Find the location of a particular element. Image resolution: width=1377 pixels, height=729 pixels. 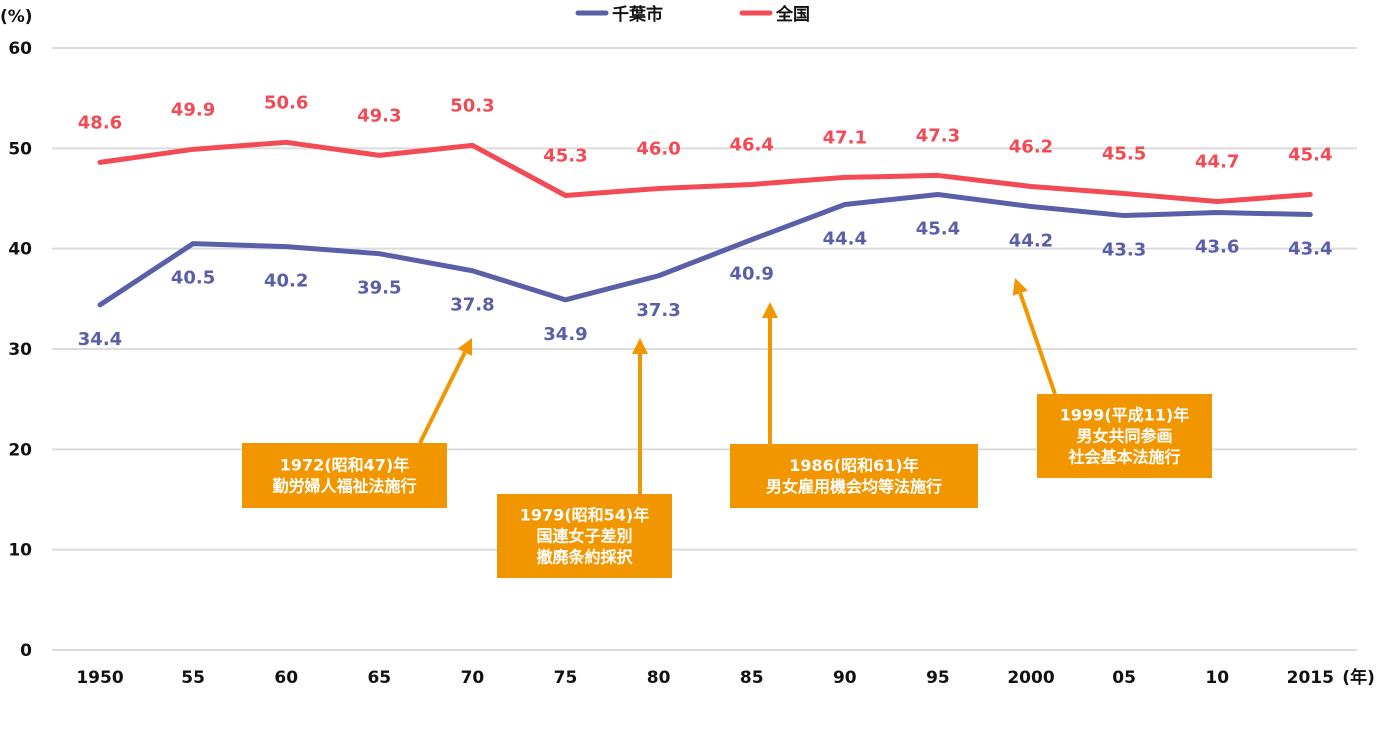

data-label: 37.3 is located at coordinates (658, 310).